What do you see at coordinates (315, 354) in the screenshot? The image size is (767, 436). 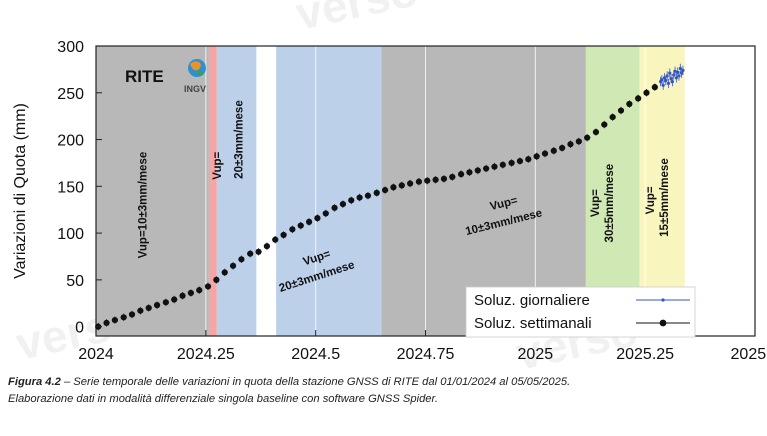 I see `x-tick-label: 2024.5` at bounding box center [315, 354].